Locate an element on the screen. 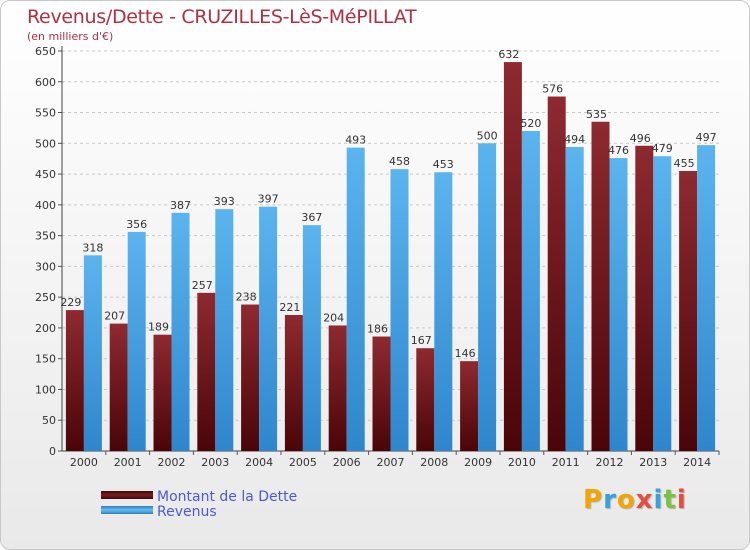  x-tick-label: 2006 is located at coordinates (347, 462).